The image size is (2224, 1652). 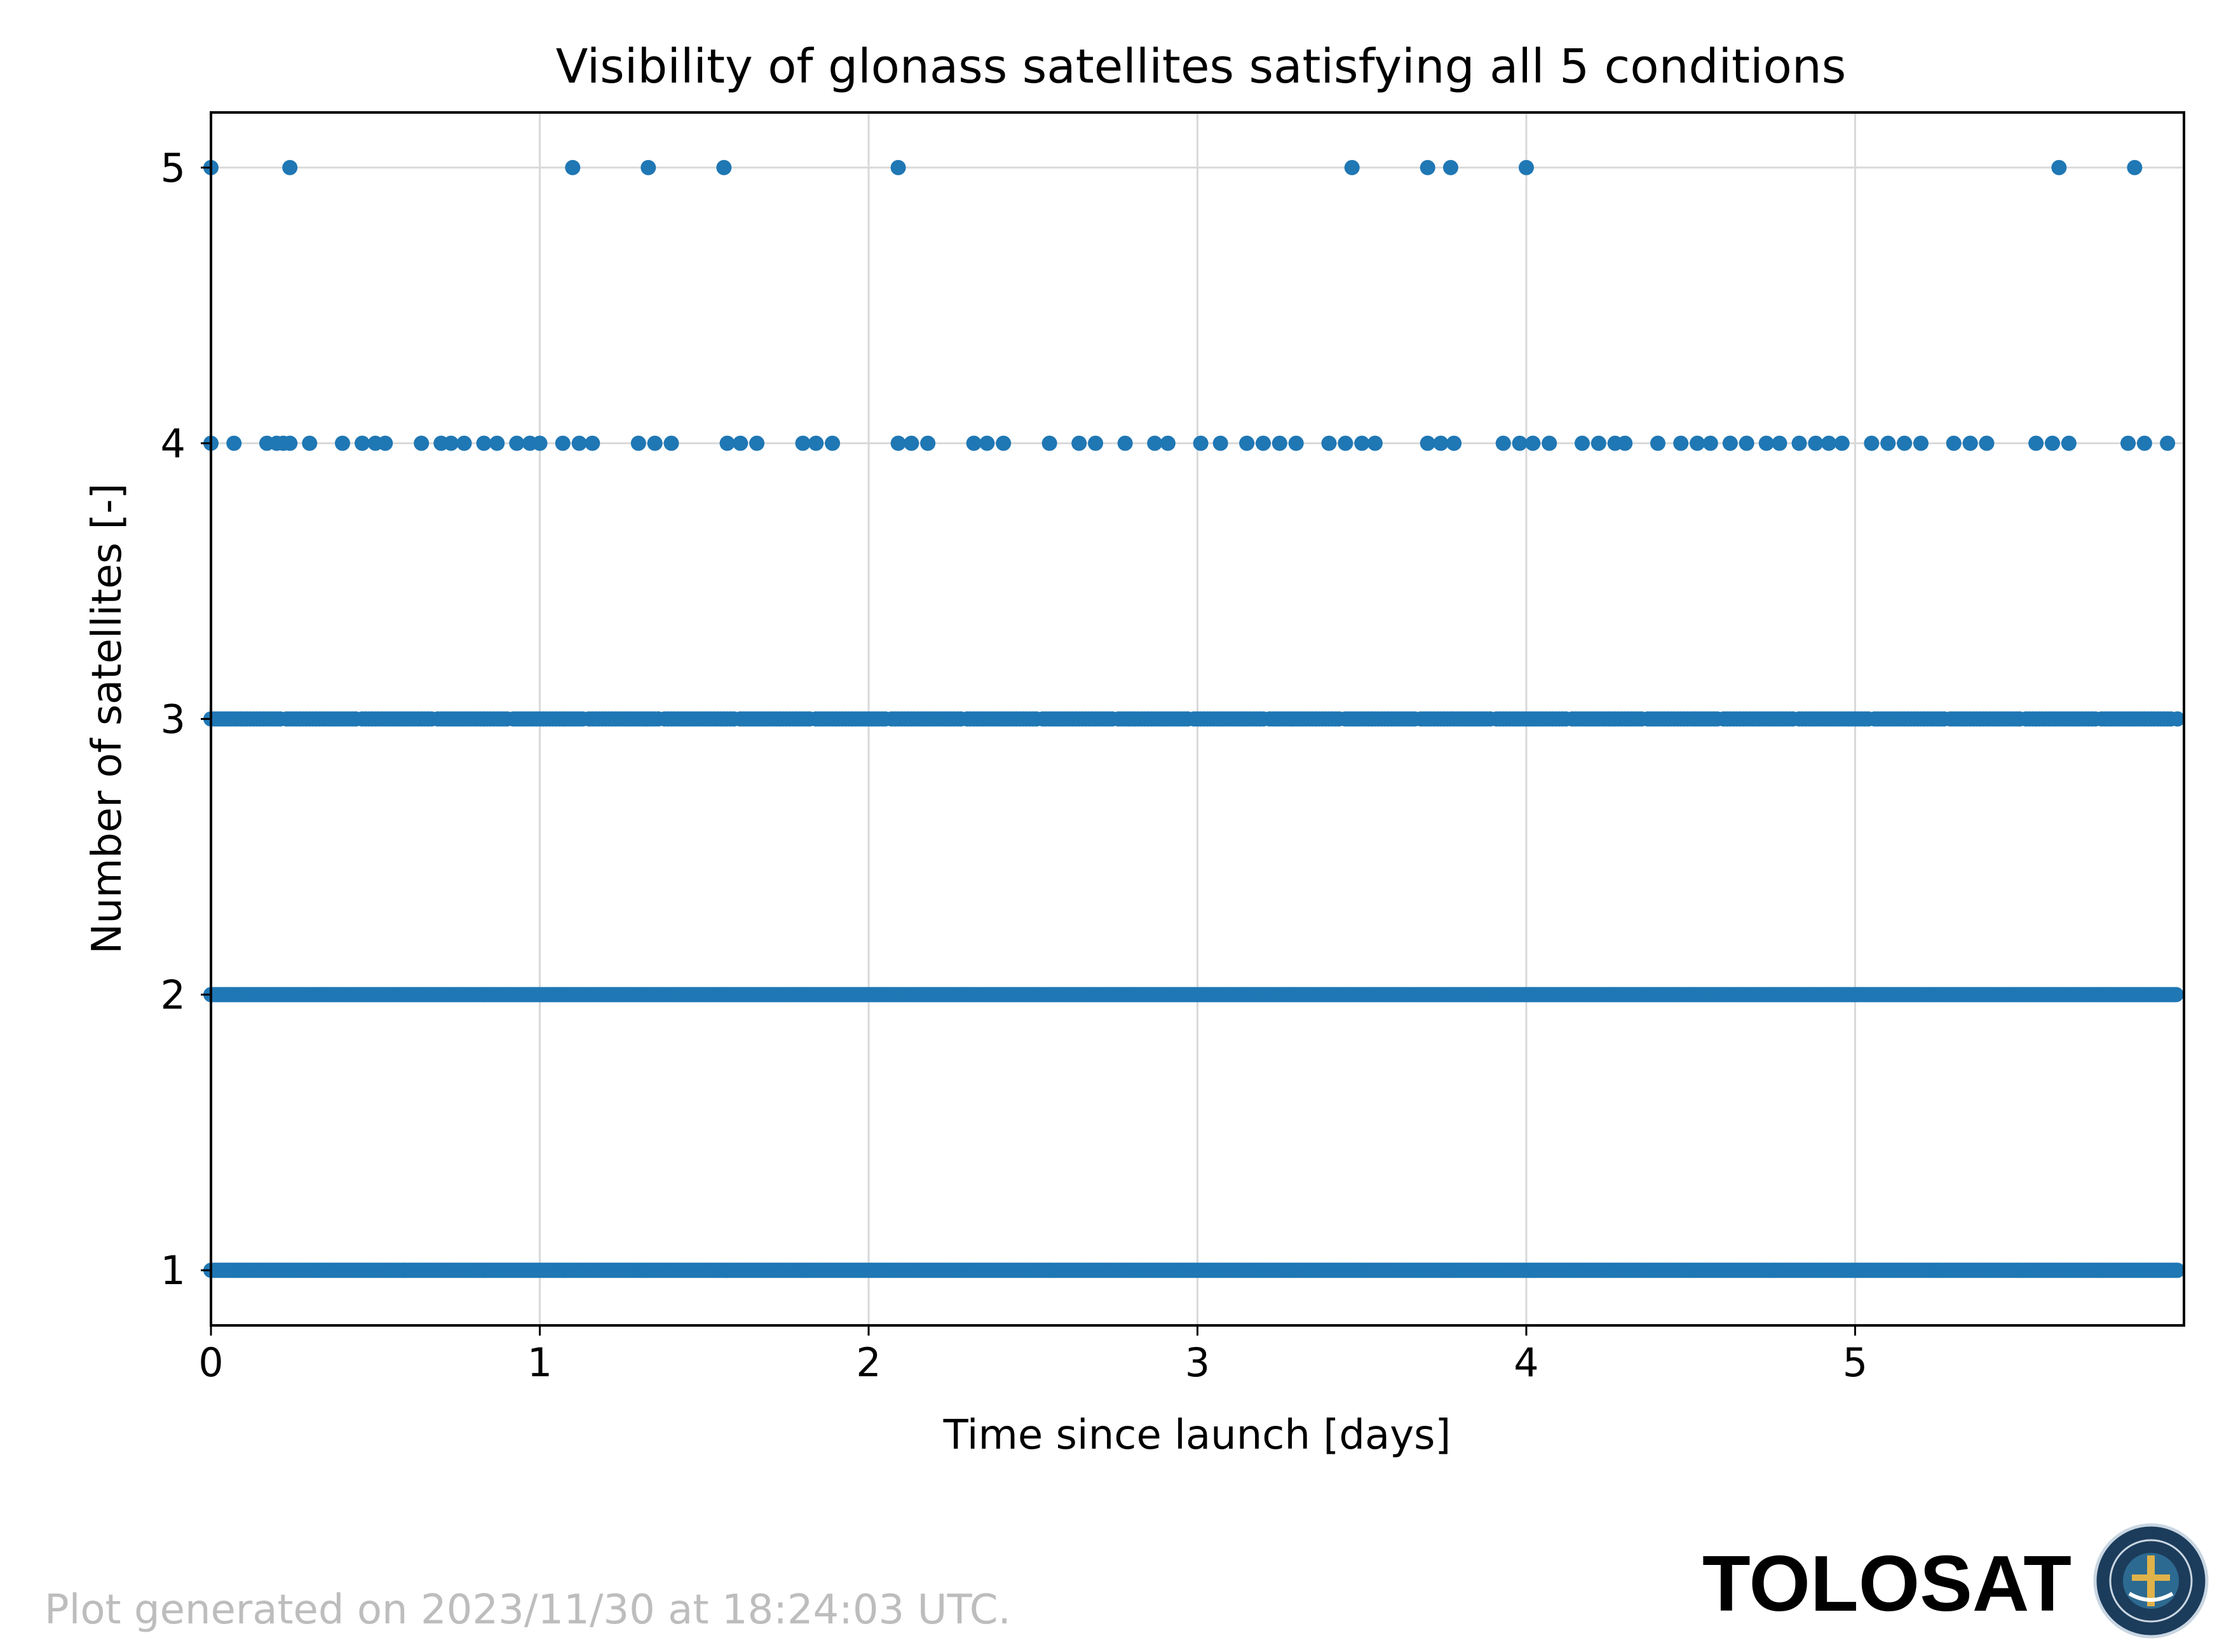 What do you see at coordinates (173, 1270) in the screenshot?
I see `y-tick-label: 1` at bounding box center [173, 1270].